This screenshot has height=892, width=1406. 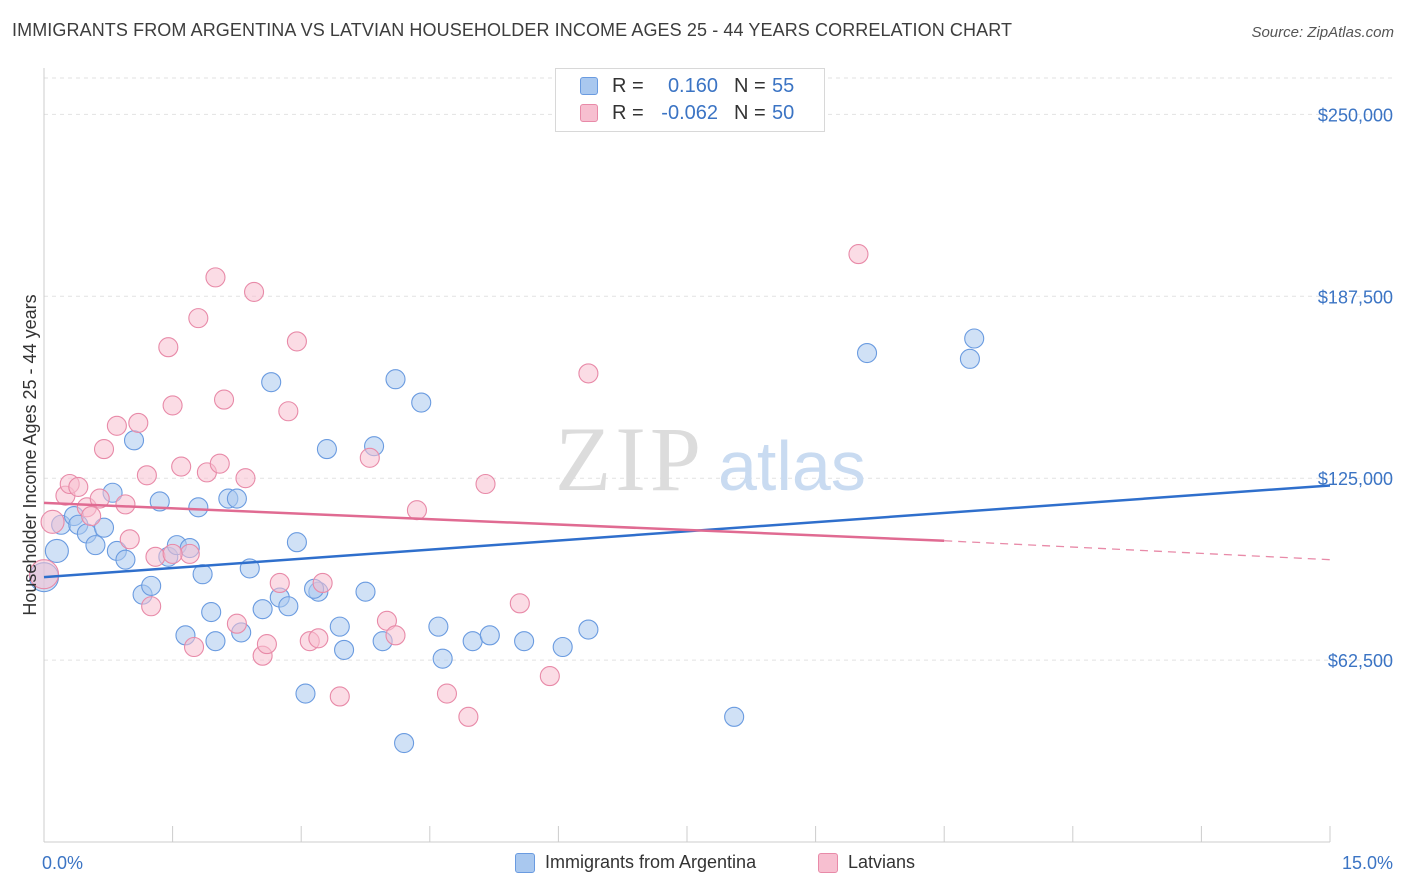 I want to click on trend-argentina, so click(x=687, y=531).